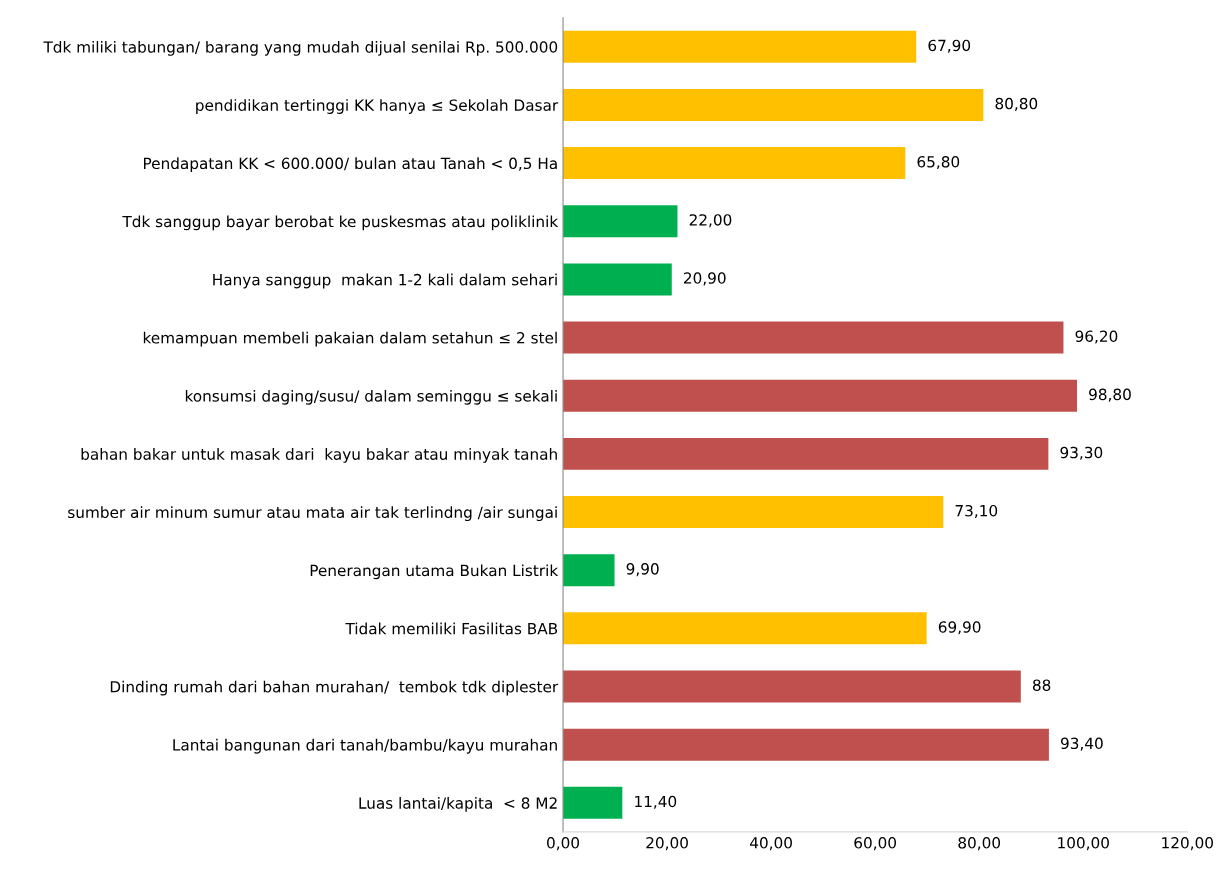 The width and height of the screenshot is (1224, 885). Describe the element at coordinates (563, 844) in the screenshot. I see `x-tick-label: 0,00` at that location.